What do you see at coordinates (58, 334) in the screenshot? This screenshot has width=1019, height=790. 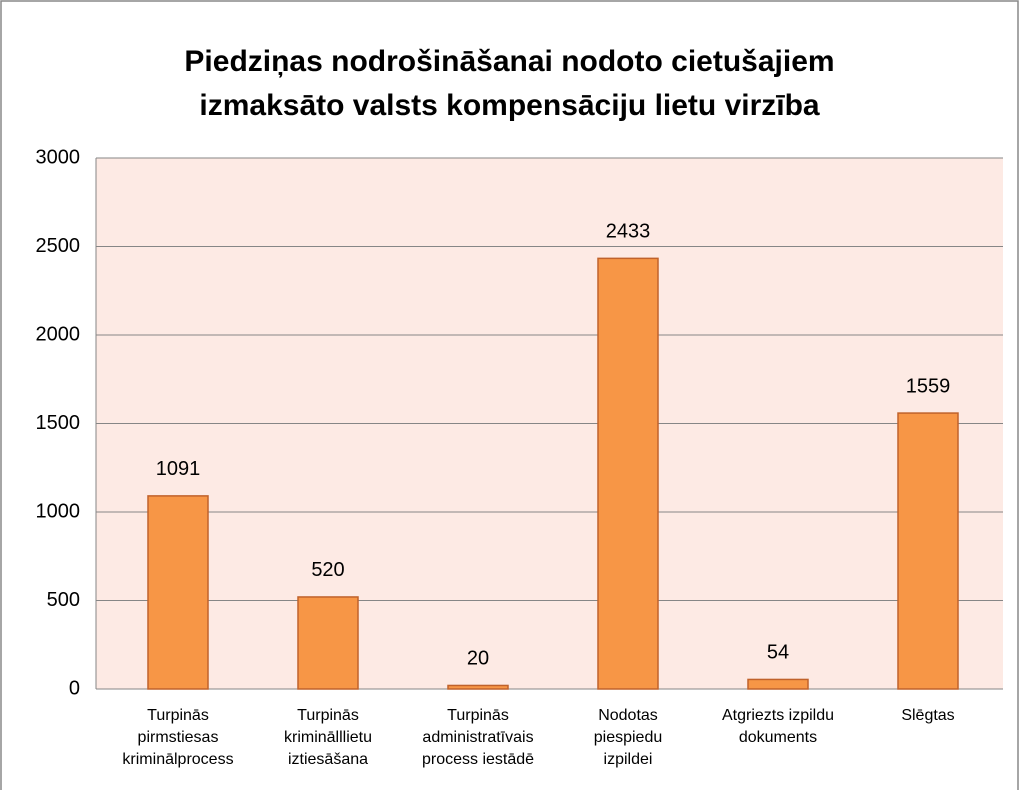 I see `y-tick-label: 2000` at bounding box center [58, 334].